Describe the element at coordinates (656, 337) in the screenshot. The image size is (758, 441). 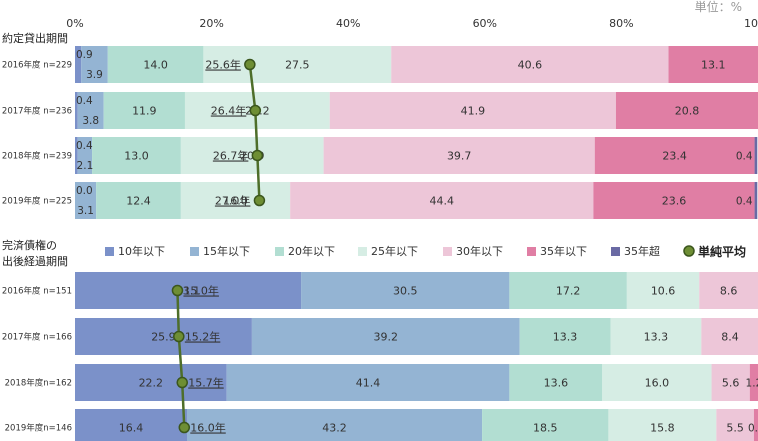
I see `data-label: 13.3` at that location.